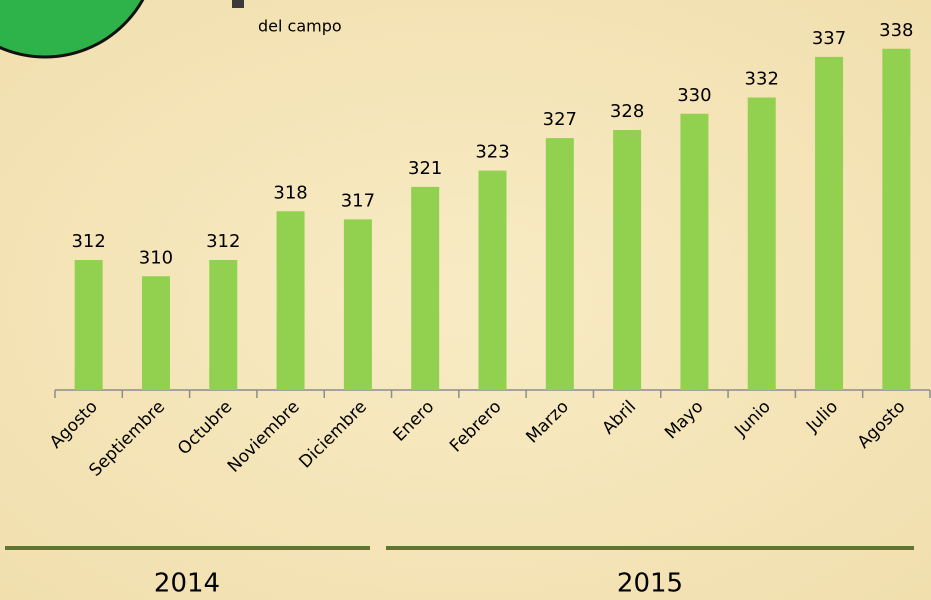  I want to click on value-label: 328, so click(627, 111).